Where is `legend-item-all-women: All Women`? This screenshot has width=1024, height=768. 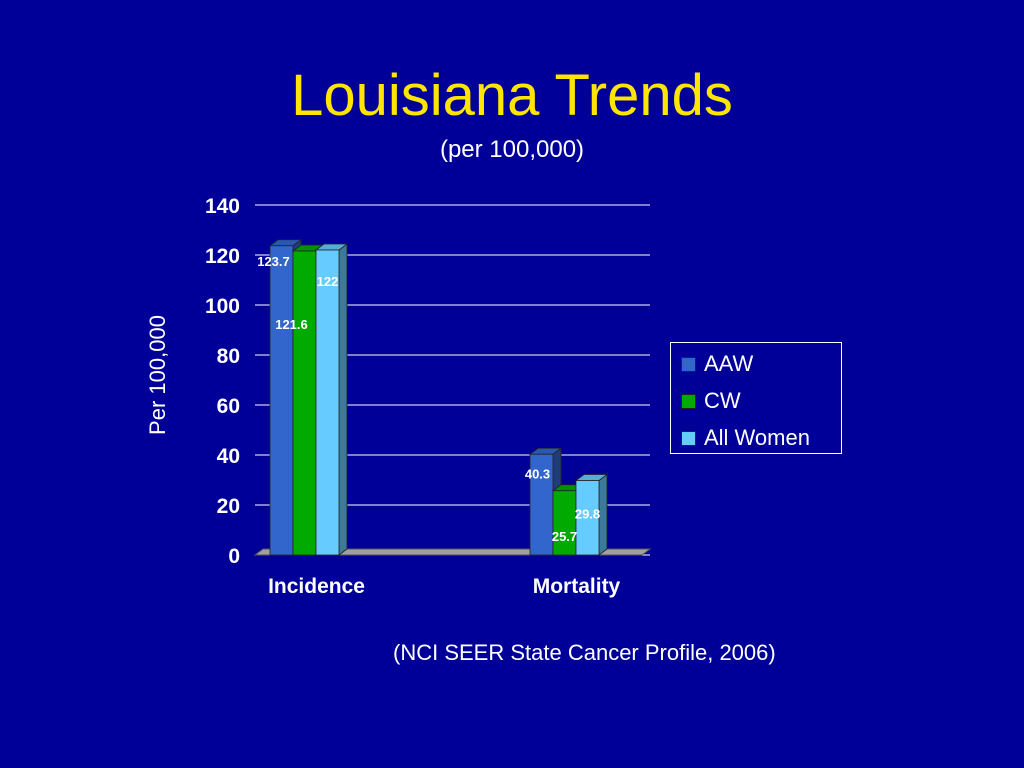
legend-item-all-women: All Women is located at coordinates (745, 438).